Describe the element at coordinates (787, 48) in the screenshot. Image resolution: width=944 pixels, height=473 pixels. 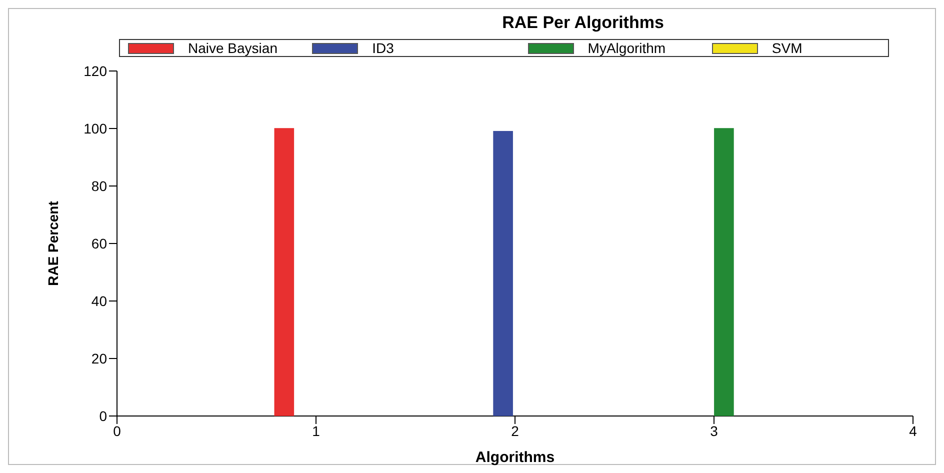
I see `legend-label: SVM` at that location.